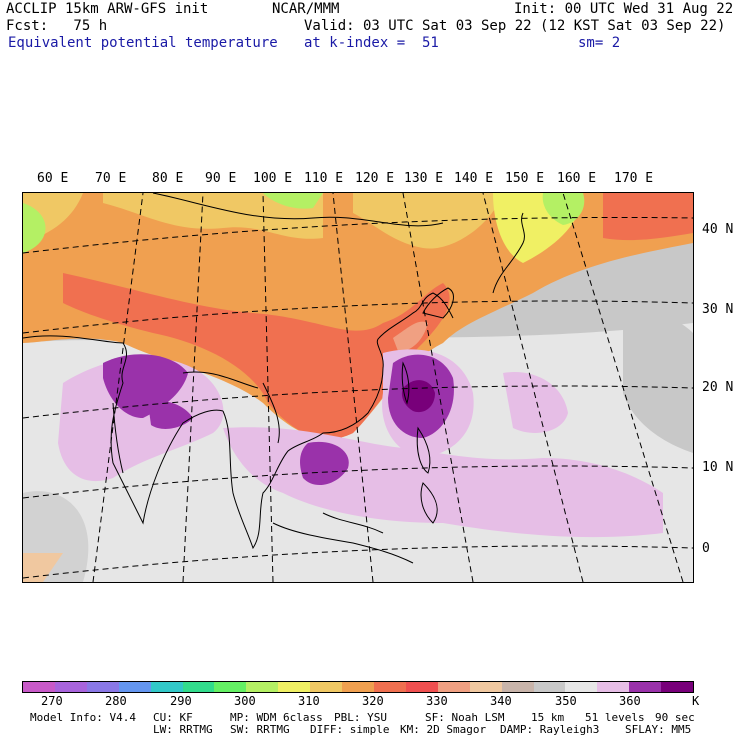 The height and width of the screenshot is (740, 740). Describe the element at coordinates (706, 548) in the screenshot. I see `lat-label: 0` at that location.